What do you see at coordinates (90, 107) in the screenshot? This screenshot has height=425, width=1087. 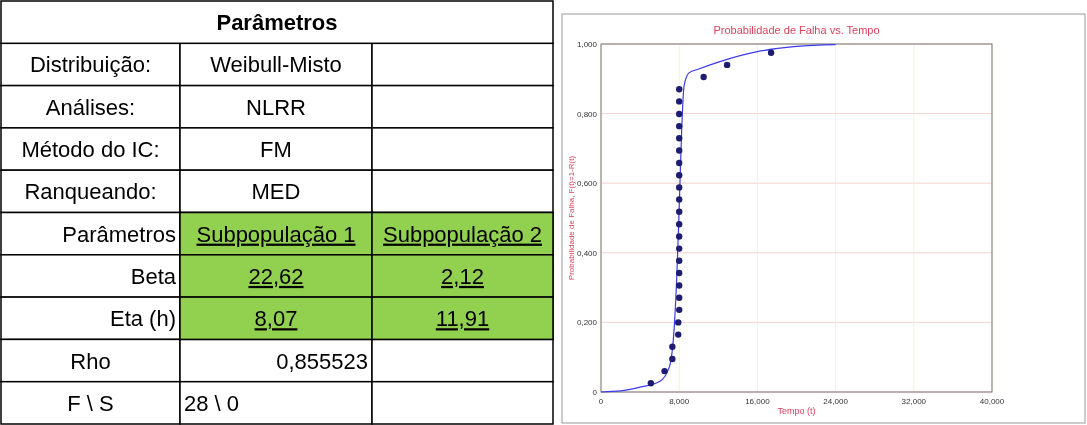 I see `text: Análises:` at bounding box center [90, 107].